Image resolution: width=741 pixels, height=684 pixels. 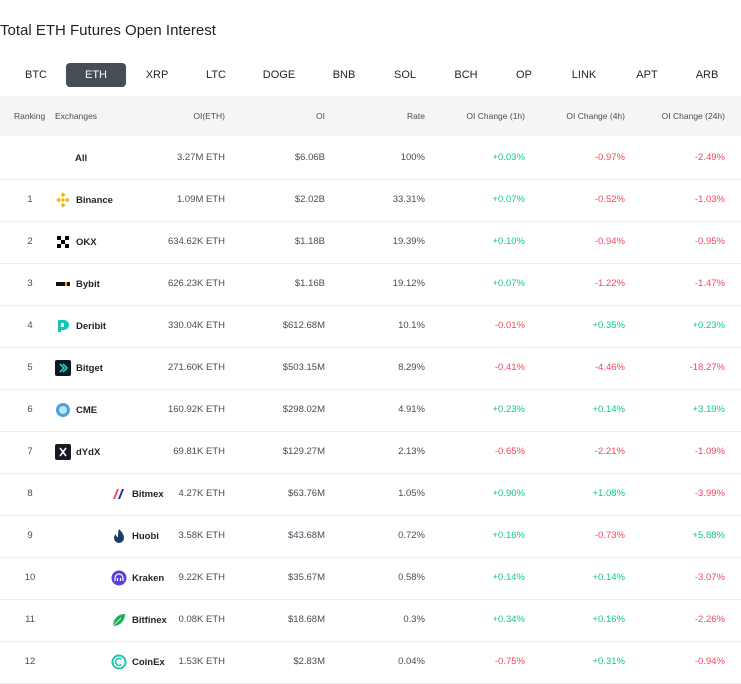 I want to click on chg4h-cell: -0.73%, so click(x=609, y=535).